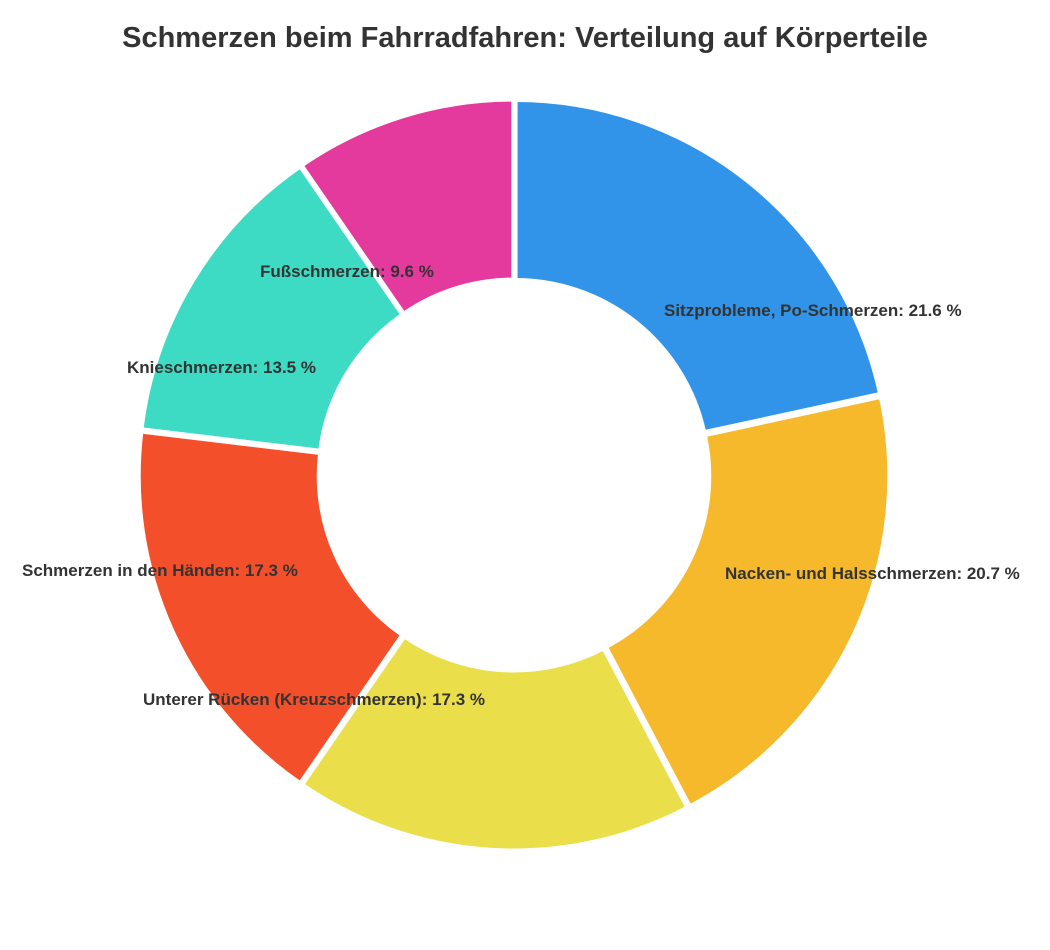  Describe the element at coordinates (347, 271) in the screenshot. I see `slice-label-6: Fußschmerzen: 9.6 %` at that location.